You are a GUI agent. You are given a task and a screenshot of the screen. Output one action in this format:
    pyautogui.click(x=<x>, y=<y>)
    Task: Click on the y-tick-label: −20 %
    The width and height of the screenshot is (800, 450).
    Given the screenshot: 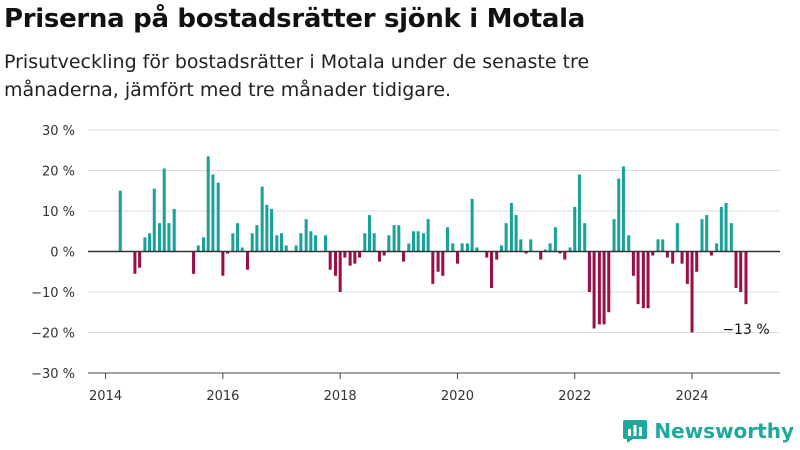 What is the action you would take?
    pyautogui.click(x=53, y=334)
    